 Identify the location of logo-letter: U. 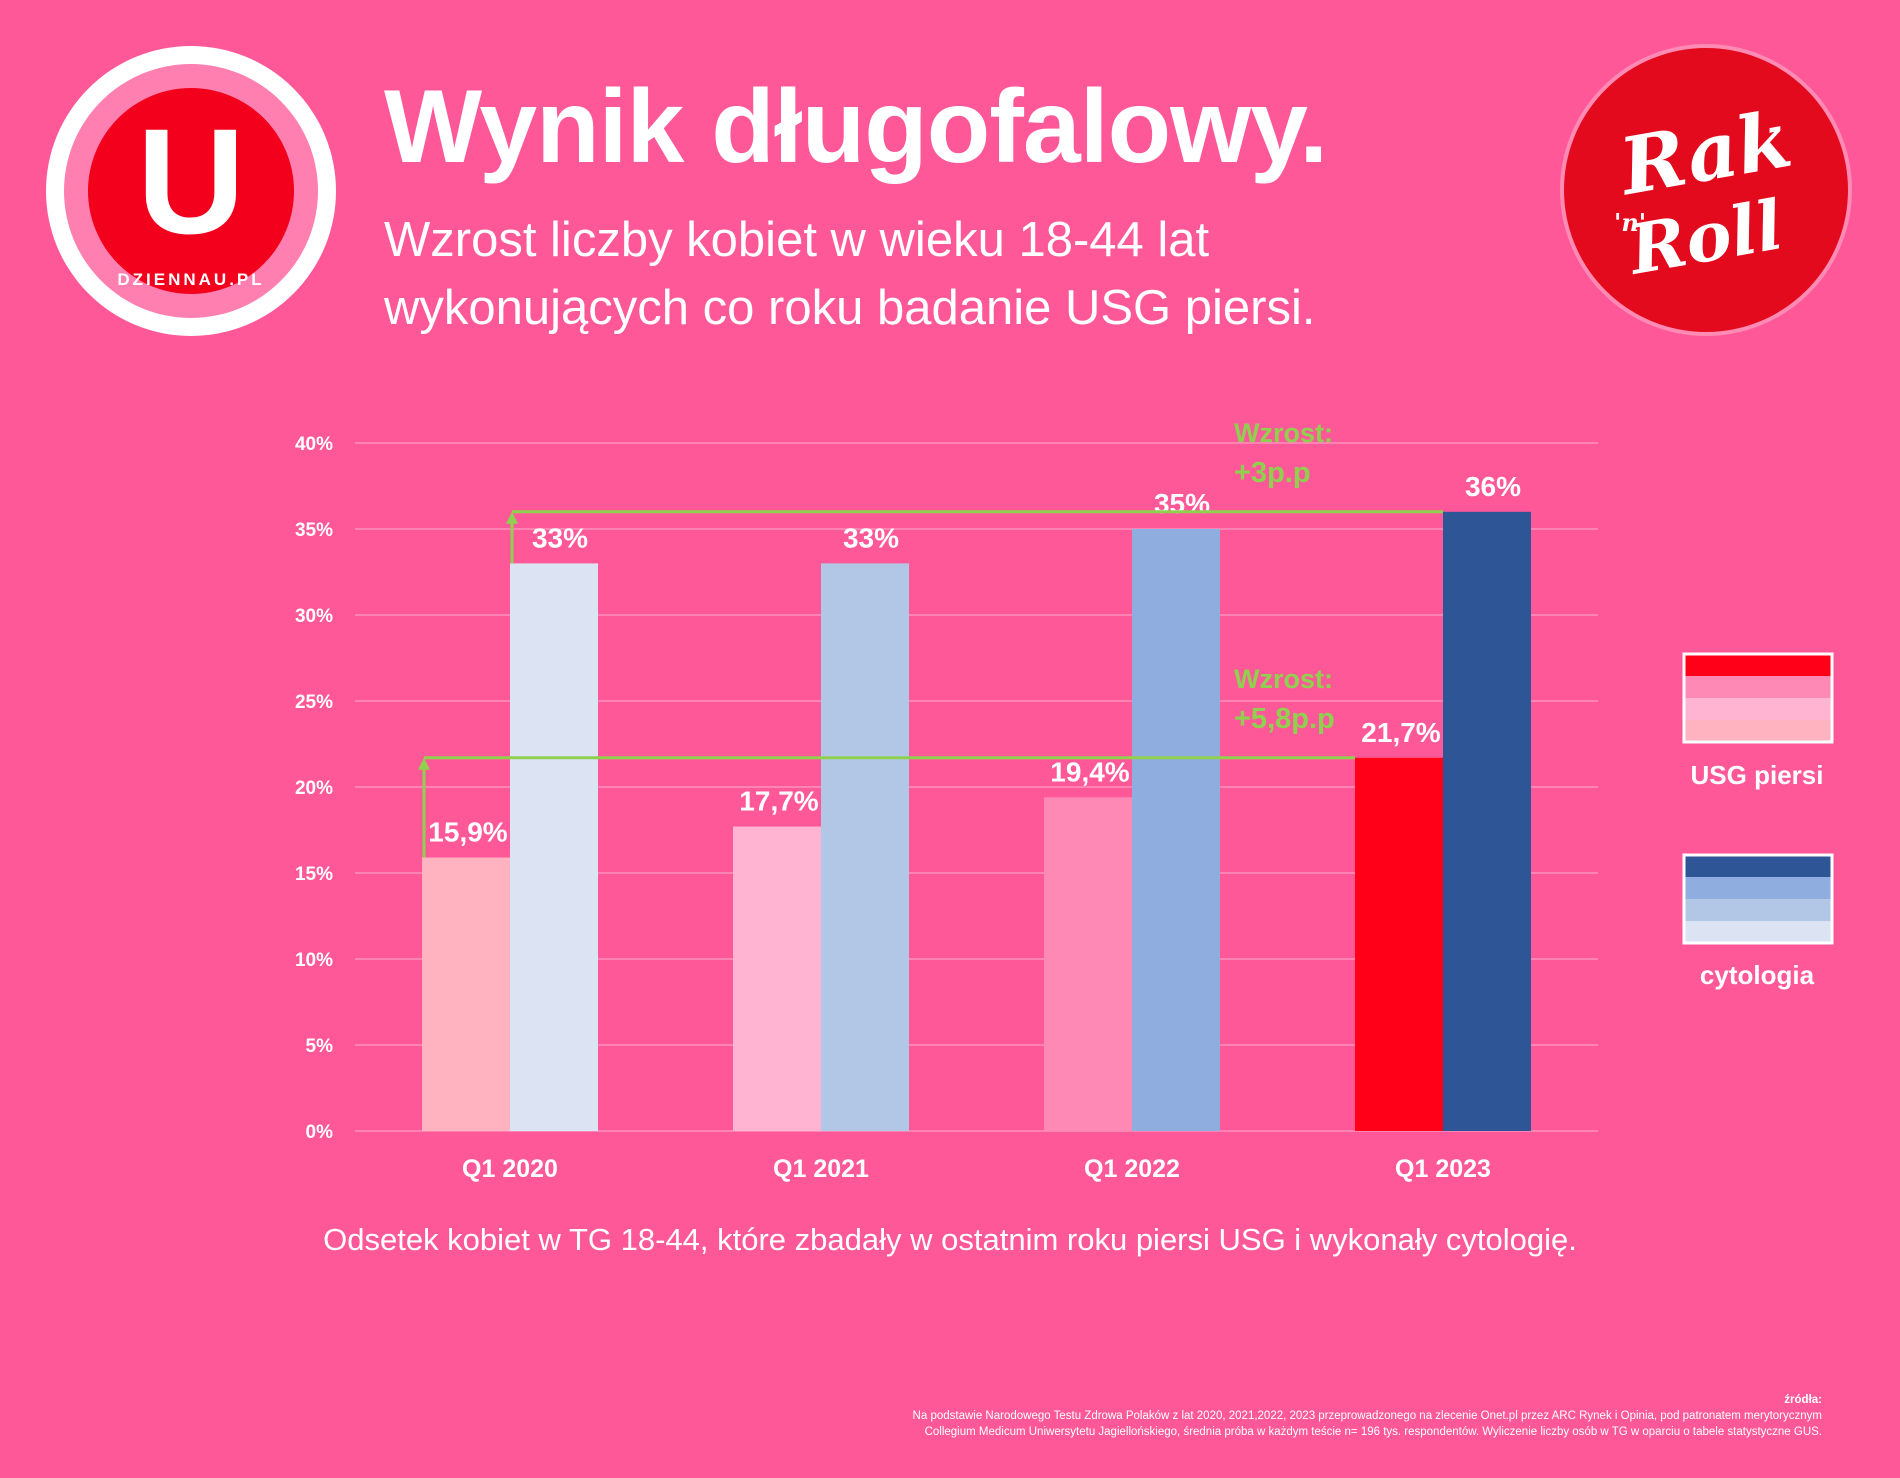
(191, 181).